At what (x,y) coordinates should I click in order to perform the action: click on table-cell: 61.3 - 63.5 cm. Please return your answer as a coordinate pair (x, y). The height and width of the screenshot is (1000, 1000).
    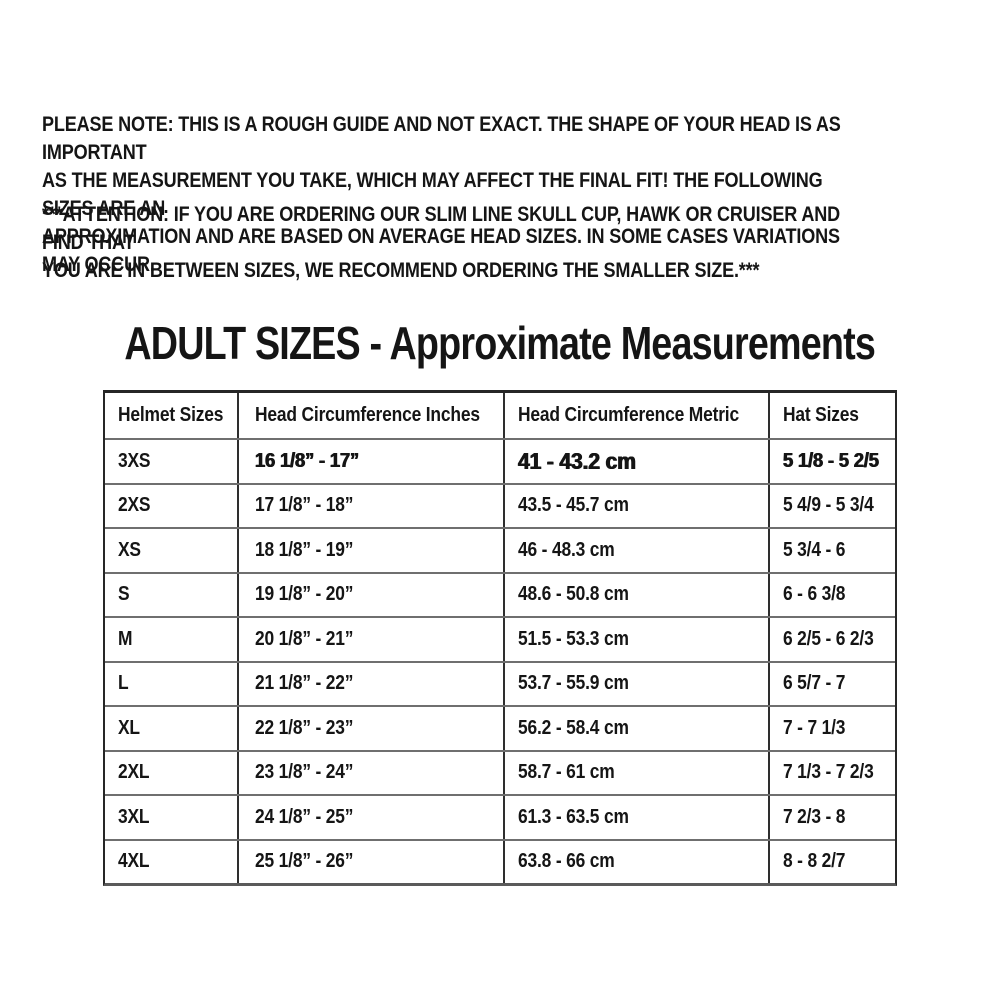
    Looking at the image, I should click on (635, 817).